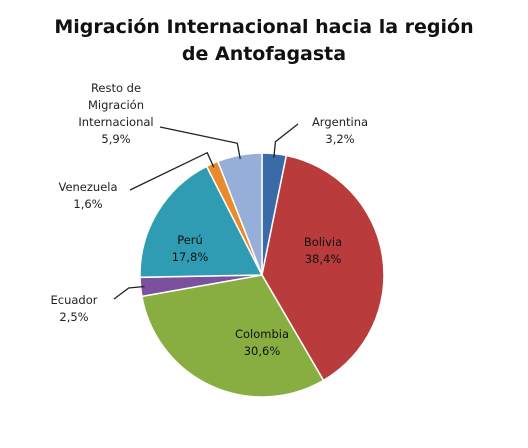  Describe the element at coordinates (88, 187) in the screenshot. I see `category-label: Venezuela` at that location.